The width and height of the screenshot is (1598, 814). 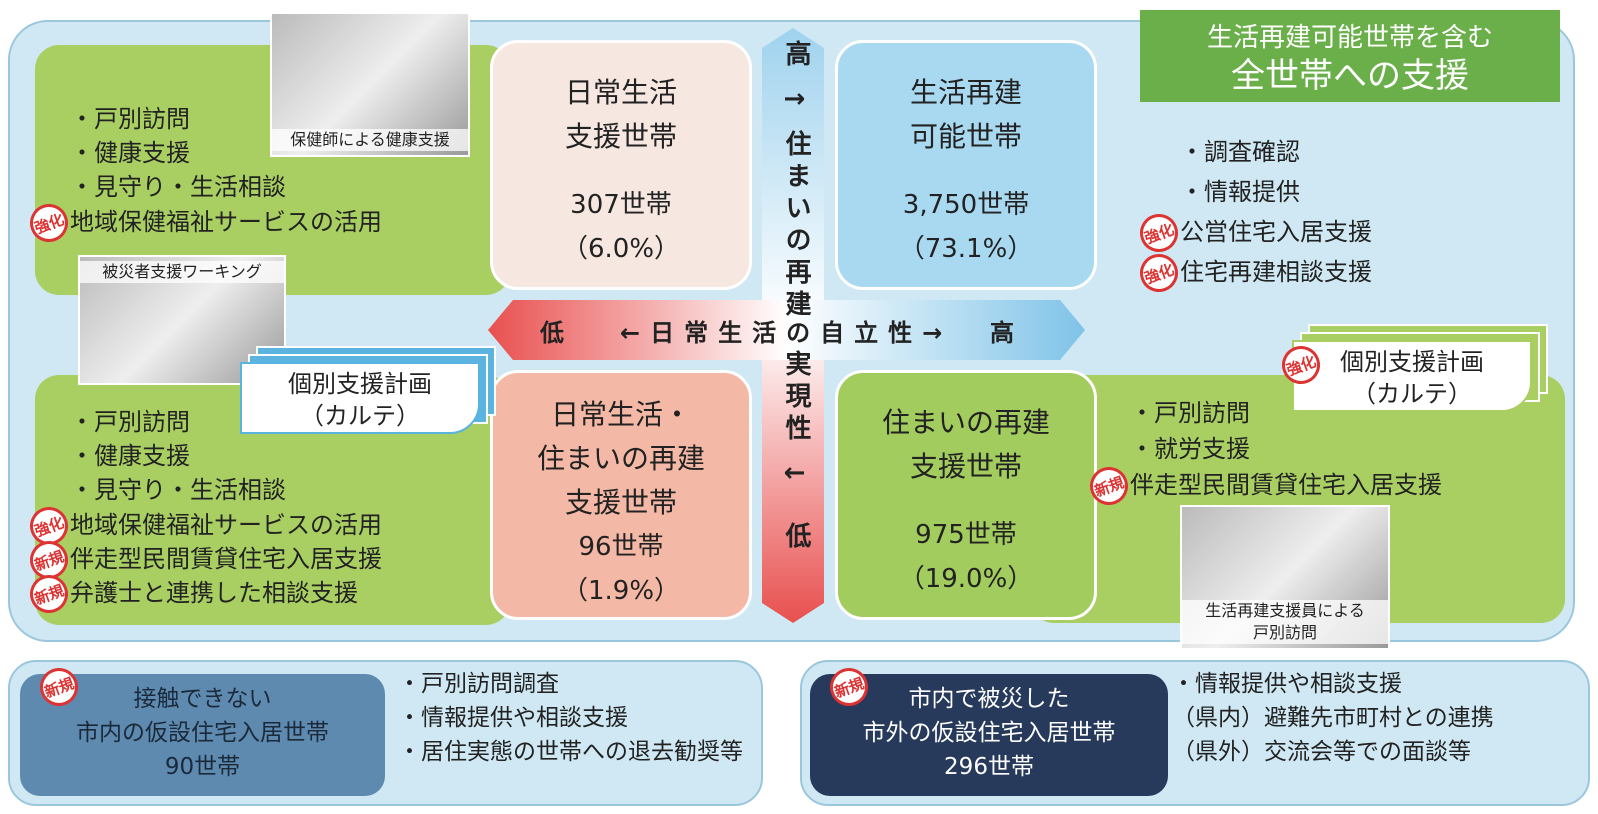 I want to click on list-text: （県内）避難先市町村との連携, so click(x=1333, y=718).